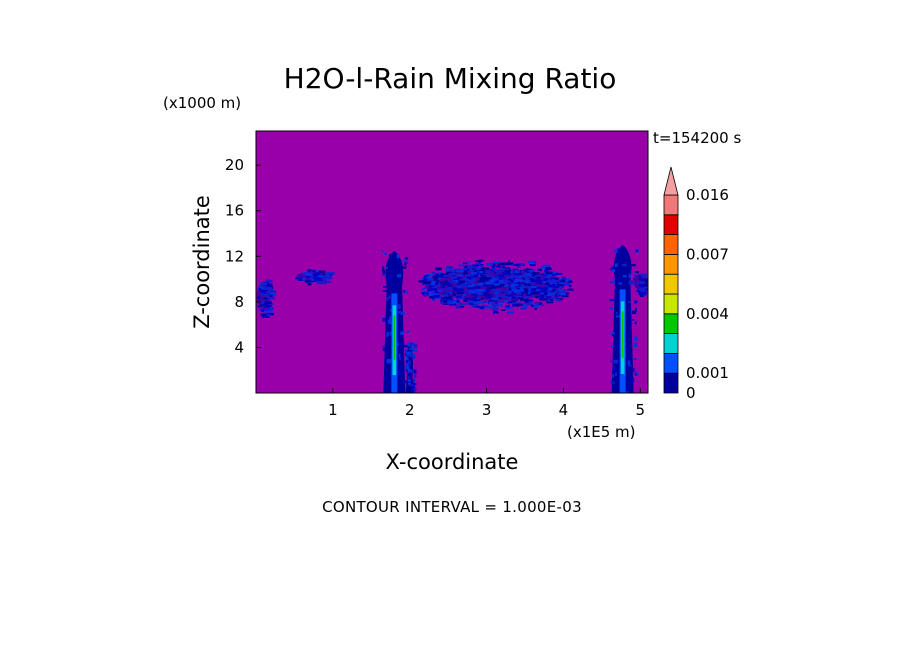 This screenshot has width=904, height=654. Describe the element at coordinates (707, 314) in the screenshot. I see `colorbar-label-2: 0.004` at that location.